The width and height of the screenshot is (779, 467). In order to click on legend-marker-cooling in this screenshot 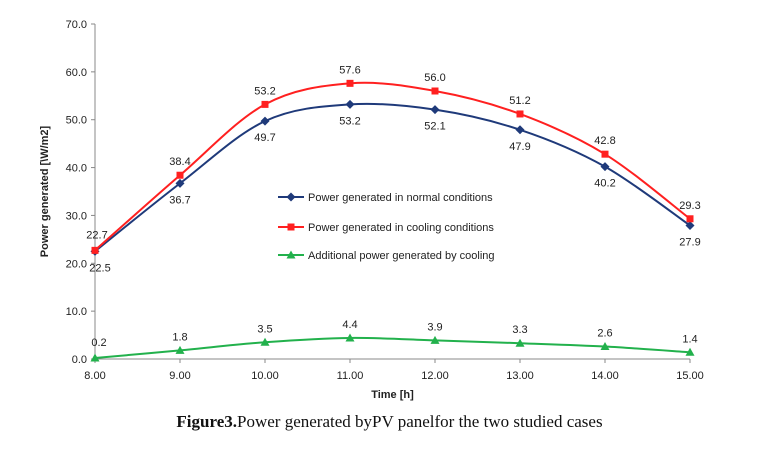, I will do `click(291, 227)`.